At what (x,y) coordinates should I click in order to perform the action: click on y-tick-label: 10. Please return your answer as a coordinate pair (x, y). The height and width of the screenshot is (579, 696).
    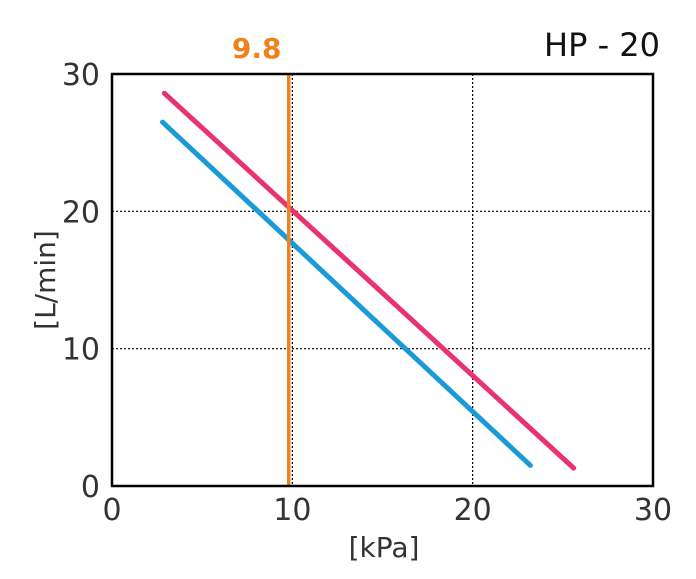
    Looking at the image, I should click on (81, 350).